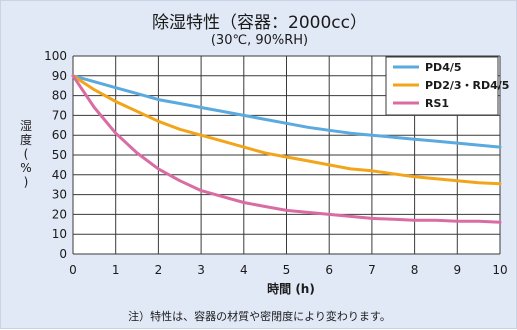  I want to click on legend: PD4/5 PD2/3・RD4/5 RS1, so click(447, 86).